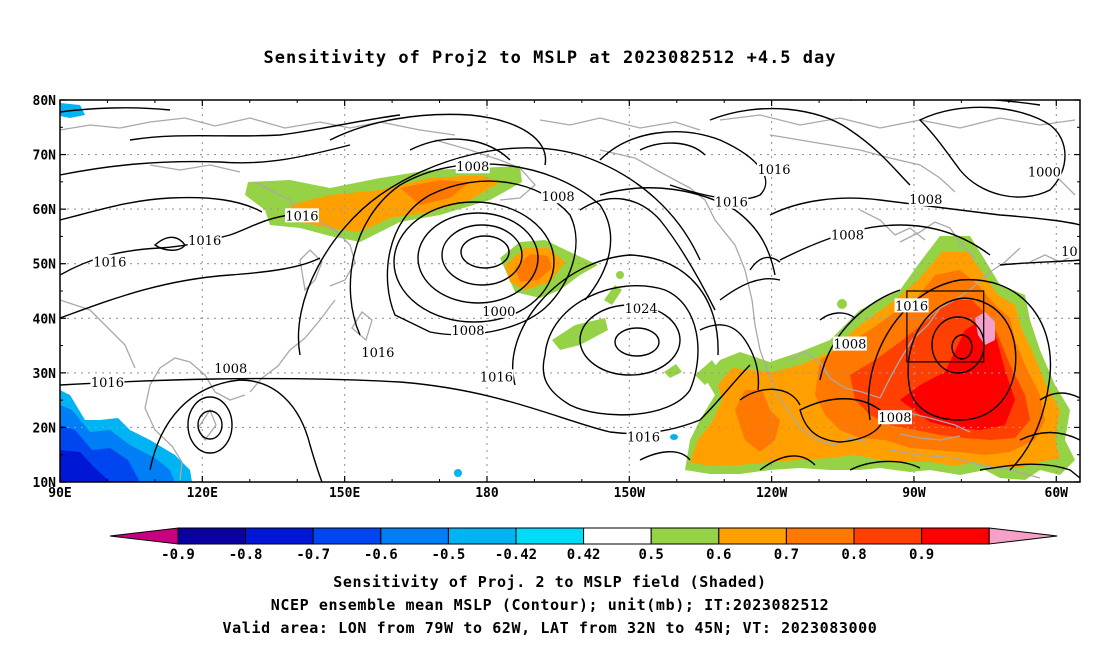 The height and width of the screenshot is (650, 1100). I want to click on colorbar-label: -0.7, so click(313, 555).